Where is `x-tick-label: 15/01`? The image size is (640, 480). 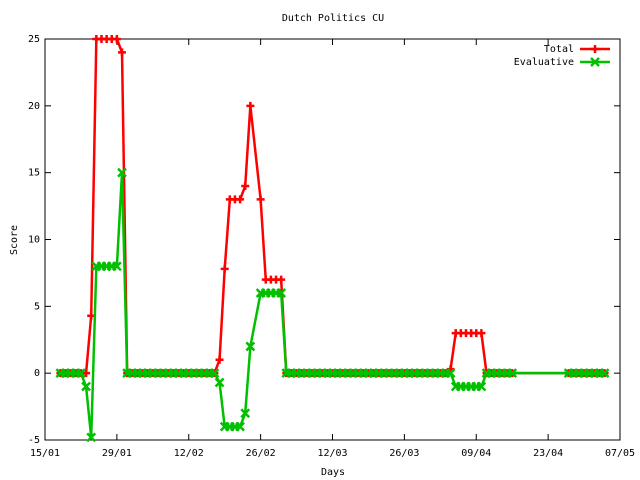
x-tick-label: 15/01 is located at coordinates (45, 453).